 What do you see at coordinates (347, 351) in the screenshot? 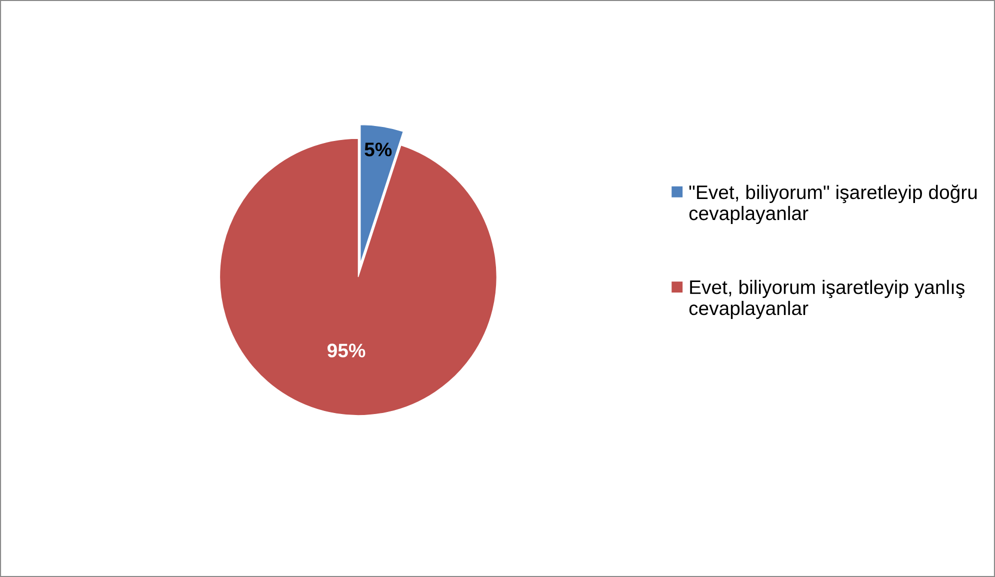
I see `data-label: 95%` at bounding box center [347, 351].